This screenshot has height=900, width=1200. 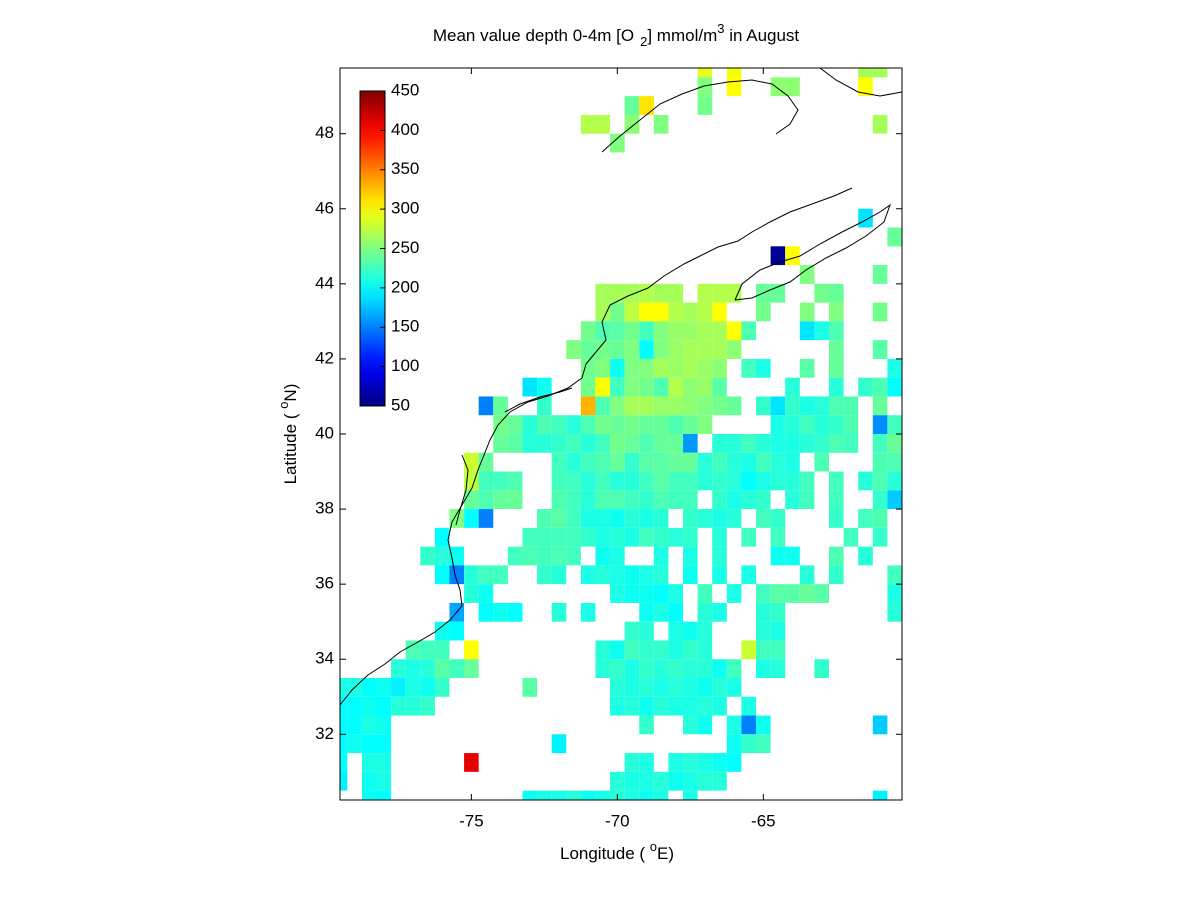 What do you see at coordinates (290, 447) in the screenshot?
I see `ylabel-part: Latitude (` at bounding box center [290, 447].